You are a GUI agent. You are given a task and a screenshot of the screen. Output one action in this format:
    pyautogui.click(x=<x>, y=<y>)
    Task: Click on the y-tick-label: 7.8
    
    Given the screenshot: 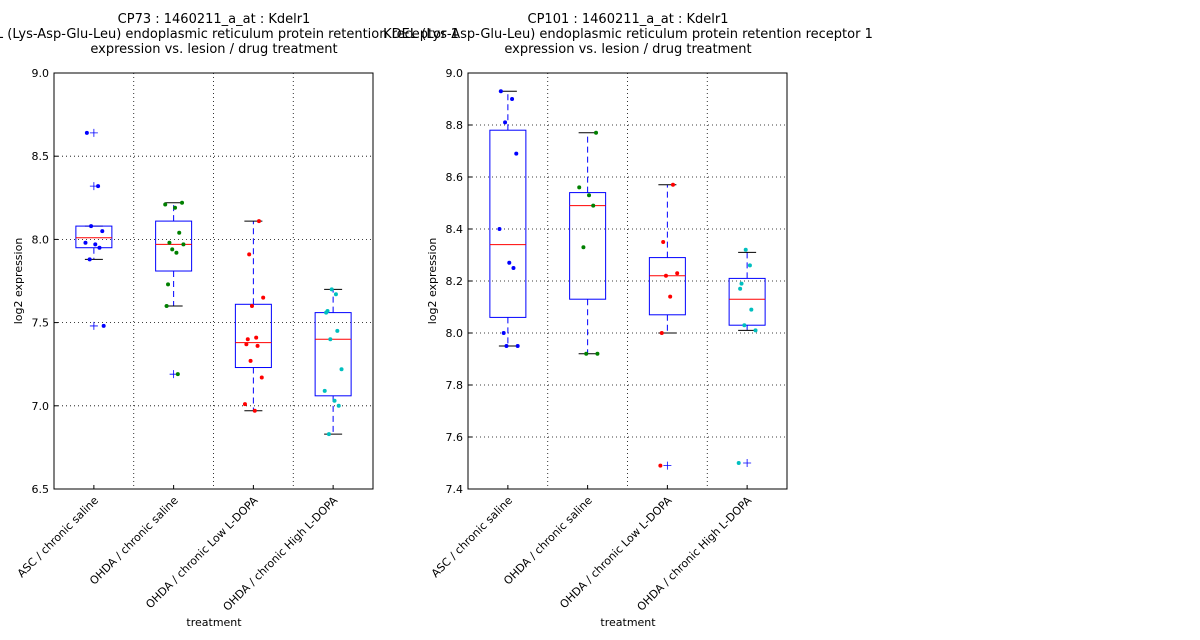 What is the action you would take?
    pyautogui.click(x=455, y=385)
    